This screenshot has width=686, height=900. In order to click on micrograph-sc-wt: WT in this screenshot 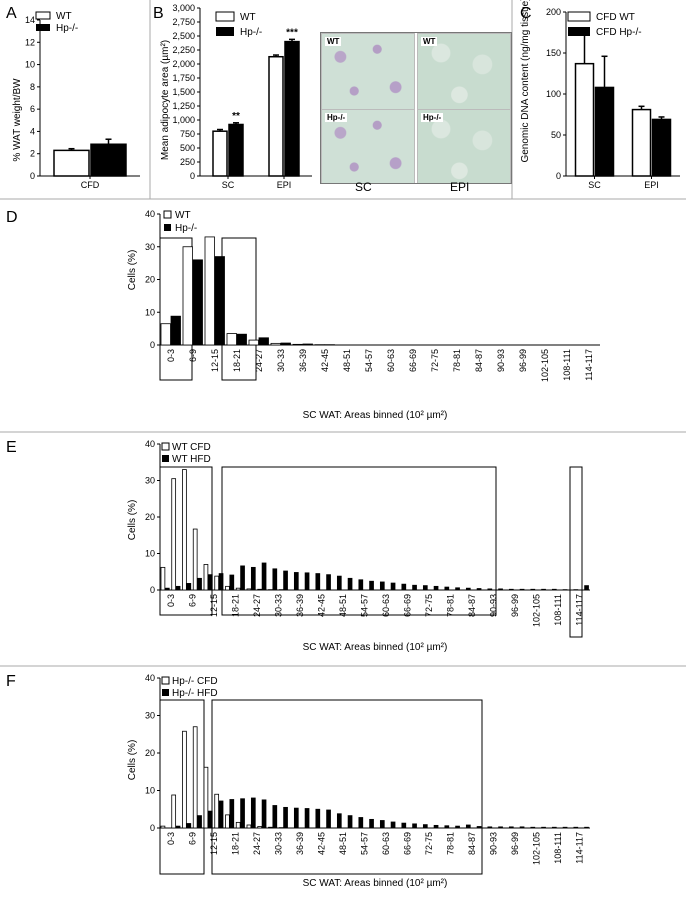, I will do `click(368, 72)`.